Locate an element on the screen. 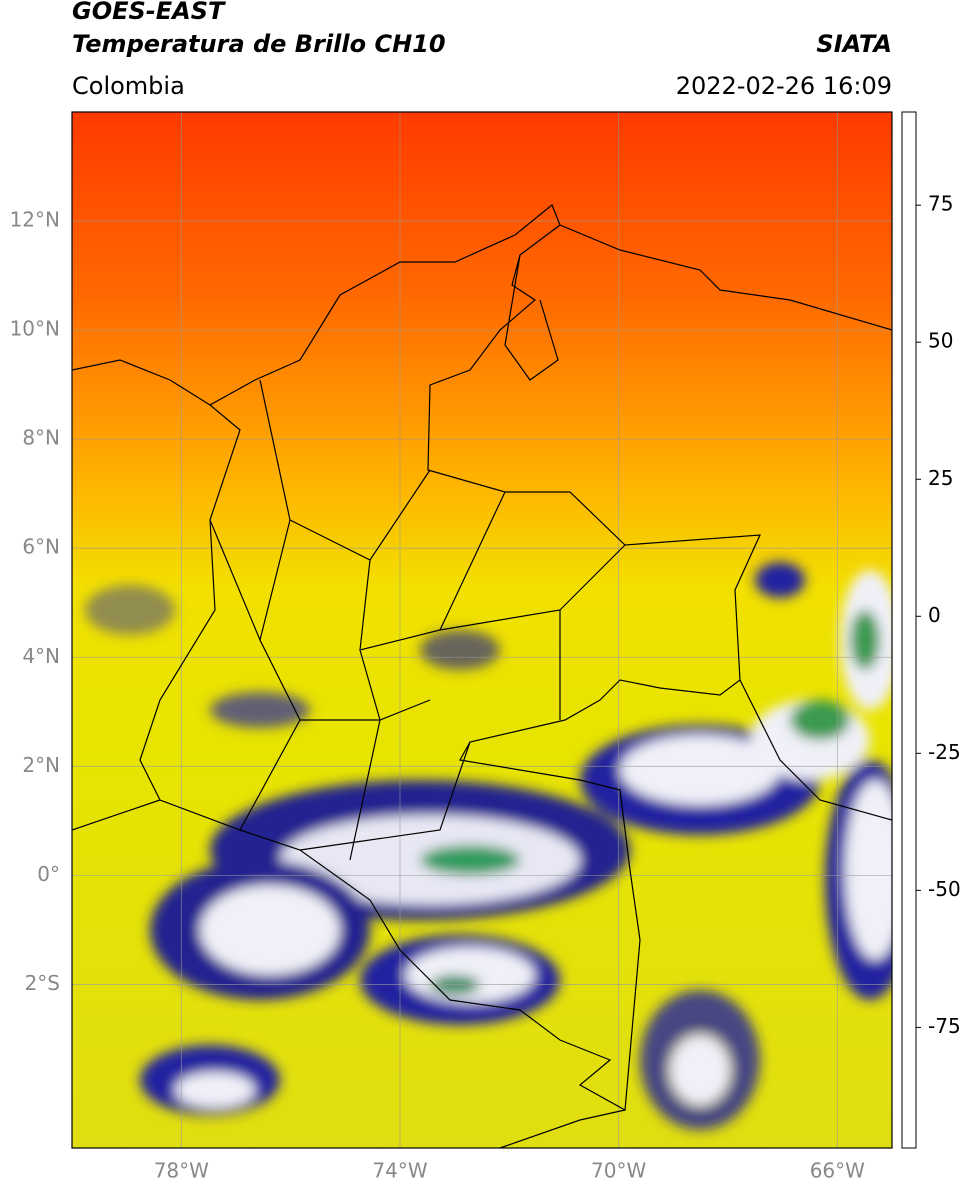  colorbar-tick-label: -75 is located at coordinates (944, 1026).